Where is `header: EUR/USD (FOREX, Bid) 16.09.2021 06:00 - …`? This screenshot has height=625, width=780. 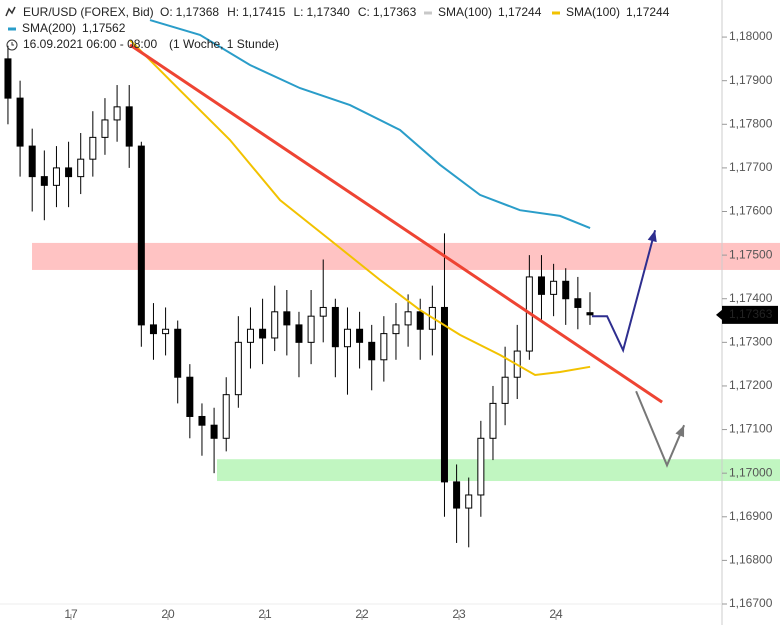 header: EUR/USD (FOREX, Bid) 16.09.2021 06:00 - … is located at coordinates (337, 28).